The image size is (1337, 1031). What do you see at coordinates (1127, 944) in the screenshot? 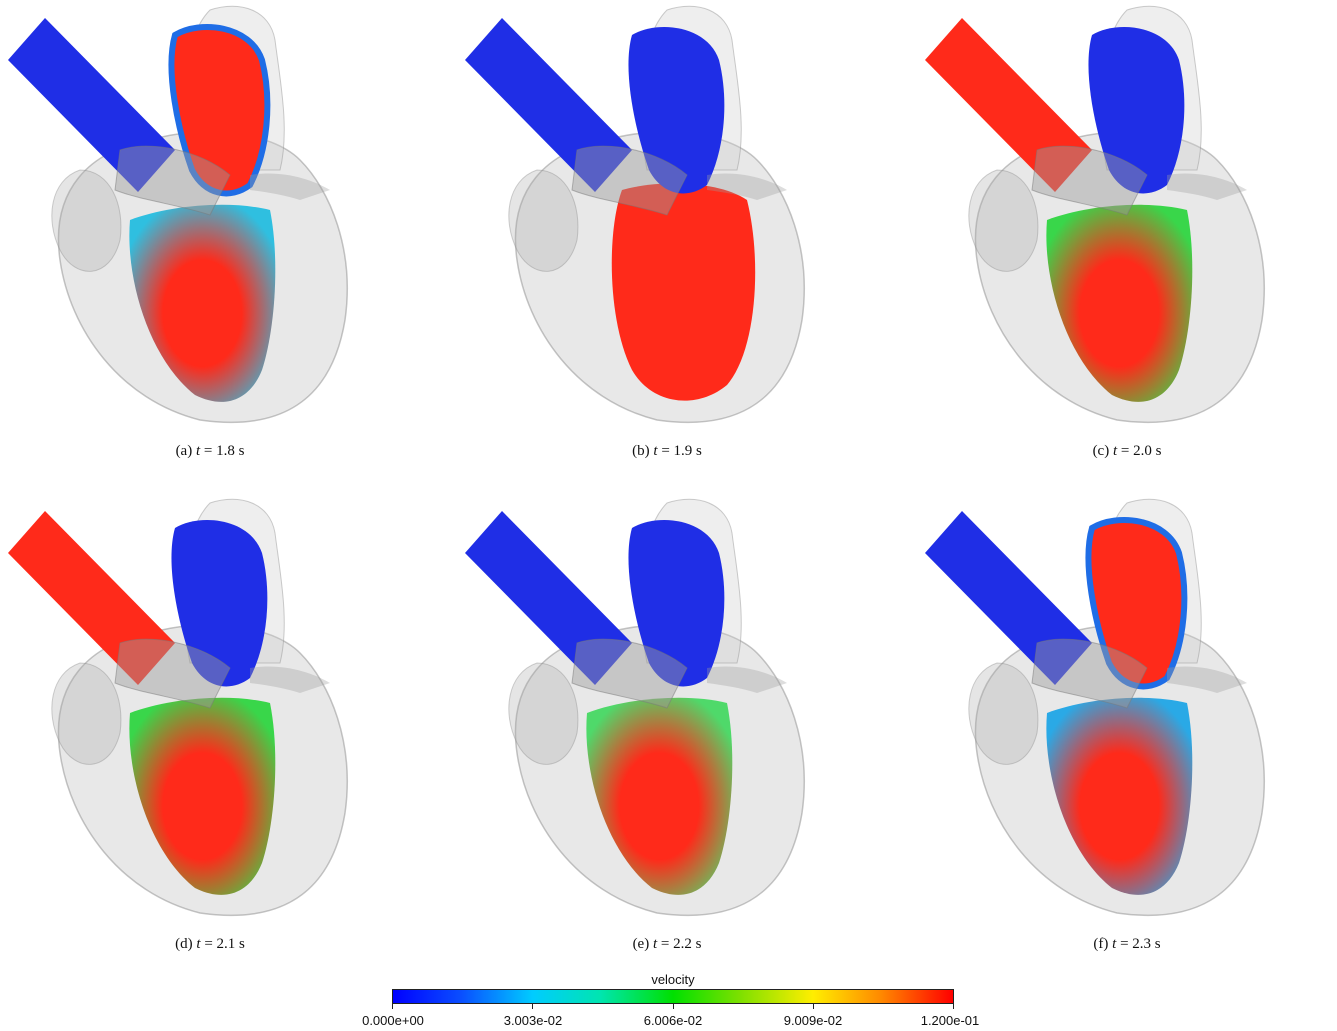
I see `caption-f: (f) t = 2.3 s` at bounding box center [1127, 944].